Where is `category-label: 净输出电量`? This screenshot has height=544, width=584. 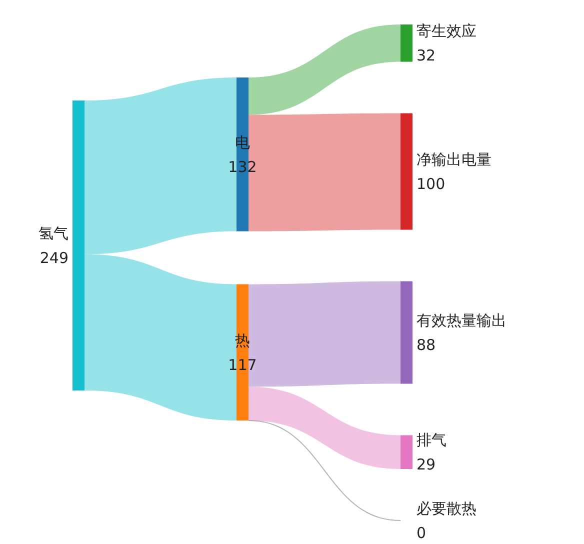 category-label: 净输出电量 is located at coordinates (454, 159).